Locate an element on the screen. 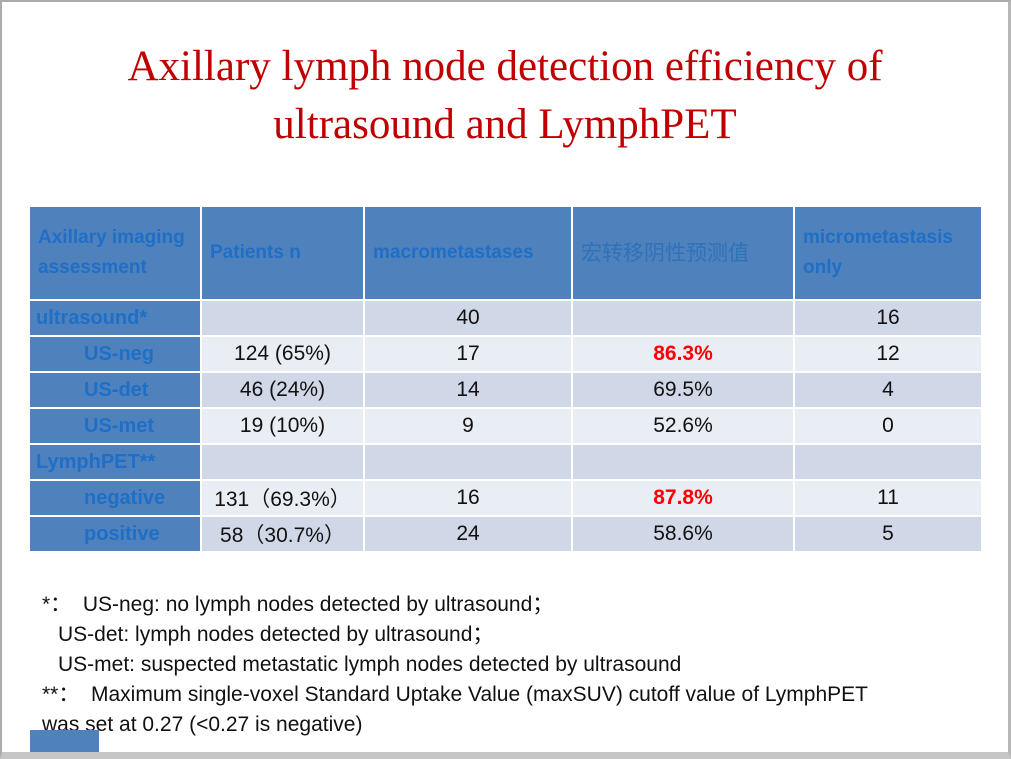 Image resolution: width=1011 pixels, height=759 pixels. table-cell: 87.8% is located at coordinates (683, 498).